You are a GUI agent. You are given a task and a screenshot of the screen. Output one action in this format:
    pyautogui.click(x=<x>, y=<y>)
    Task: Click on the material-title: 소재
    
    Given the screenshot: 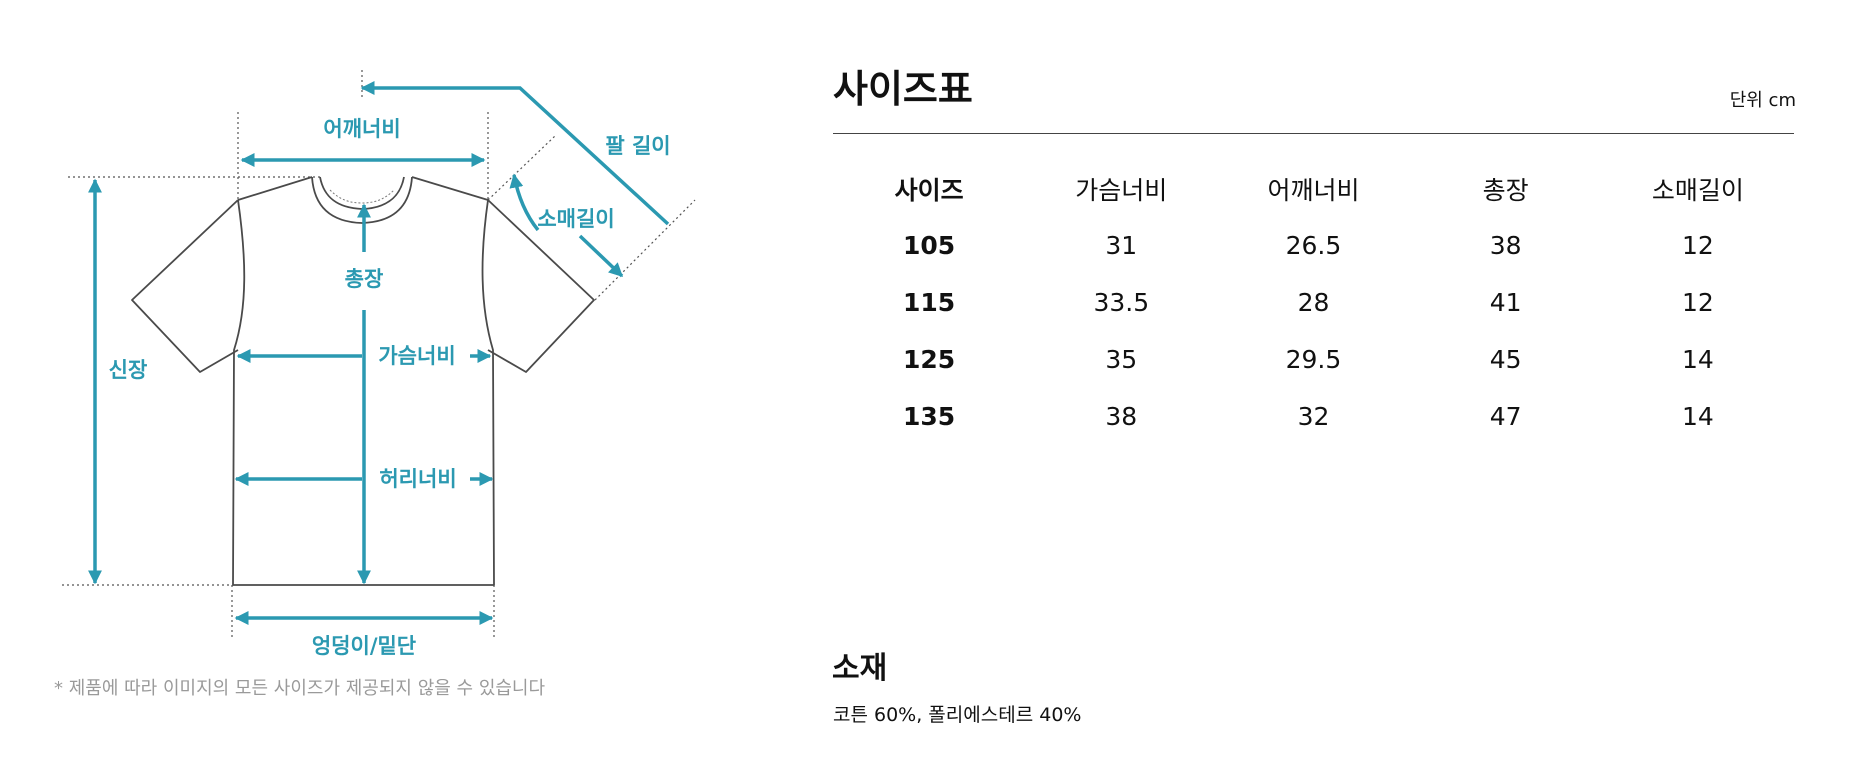 What is the action you would take?
    pyautogui.click(x=860, y=668)
    